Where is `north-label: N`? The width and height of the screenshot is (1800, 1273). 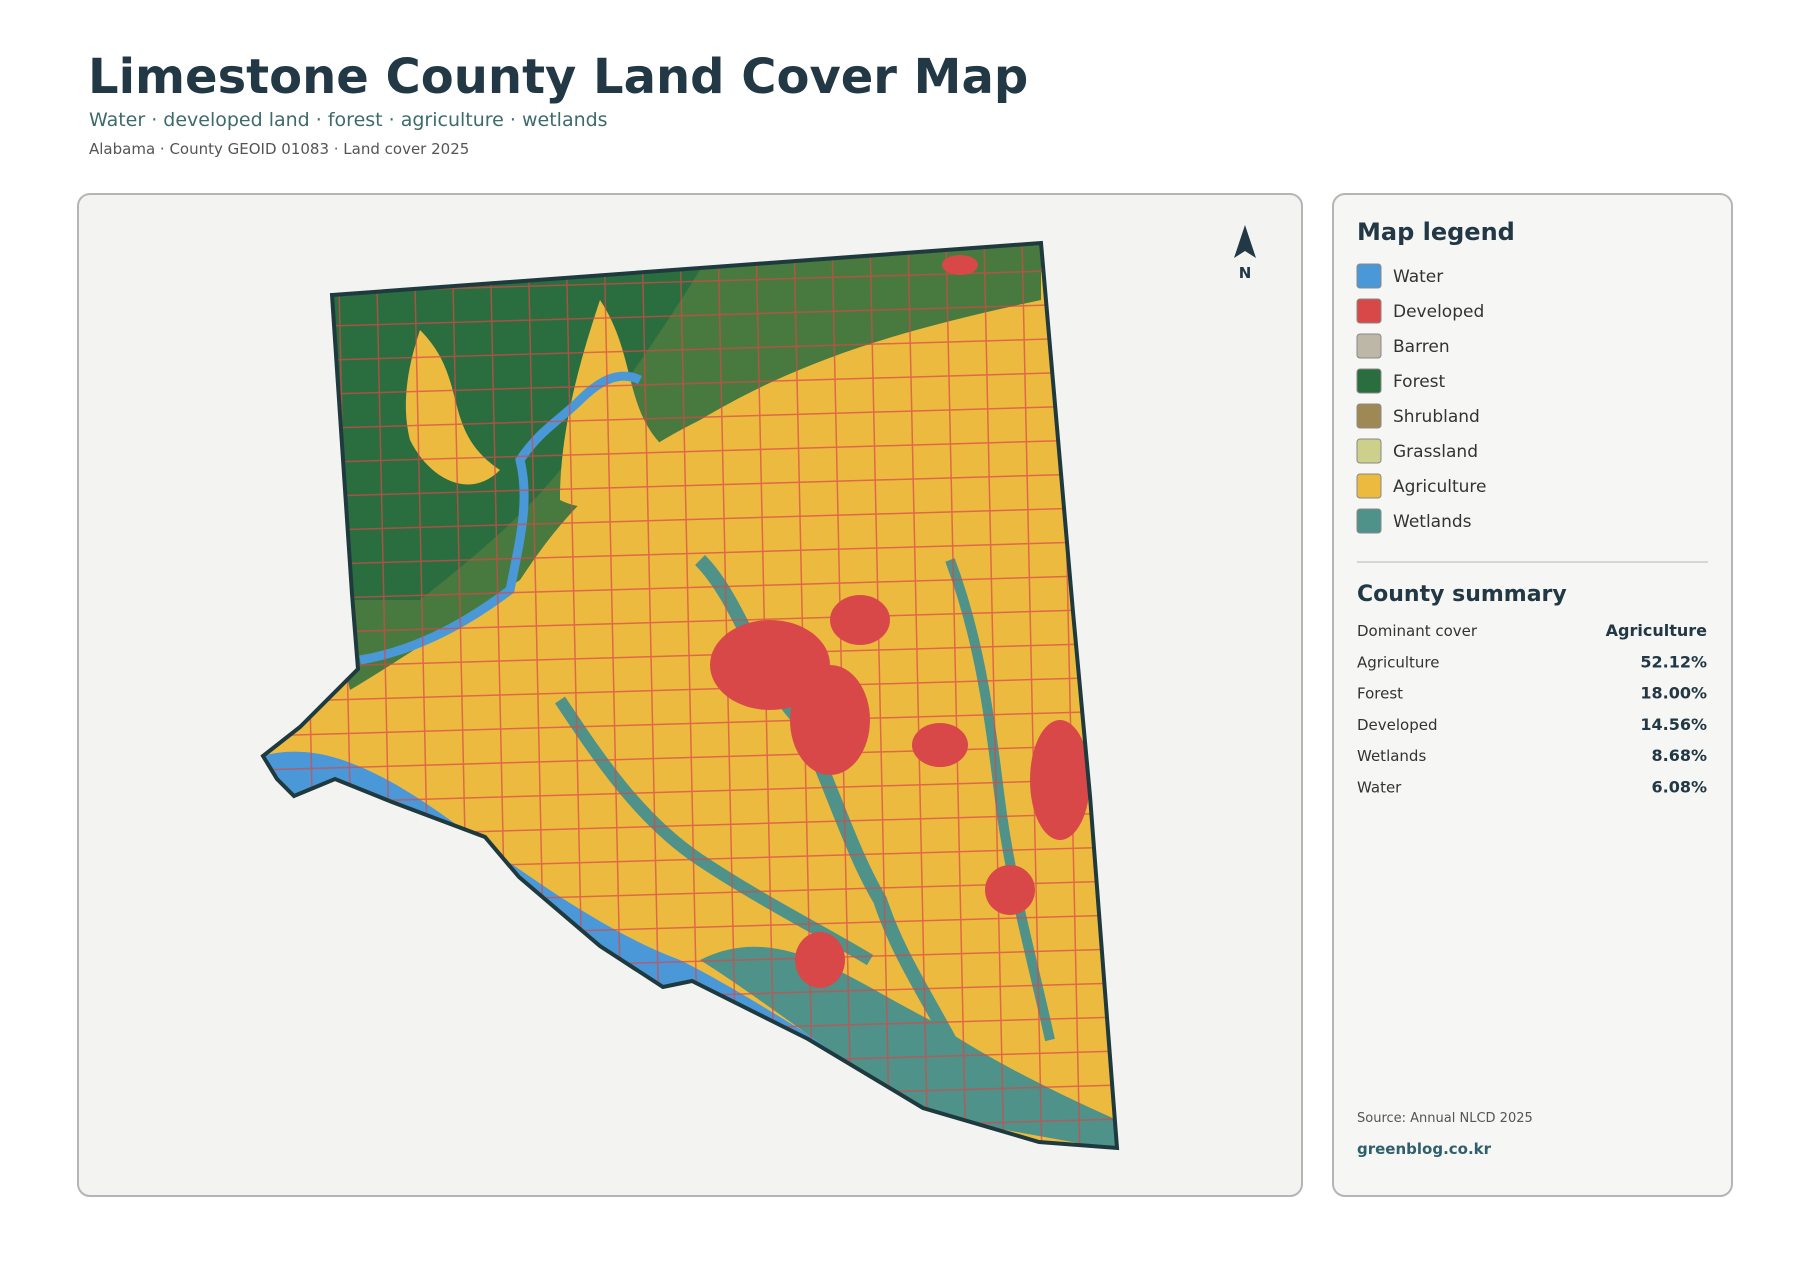 north-label: N is located at coordinates (1245, 273).